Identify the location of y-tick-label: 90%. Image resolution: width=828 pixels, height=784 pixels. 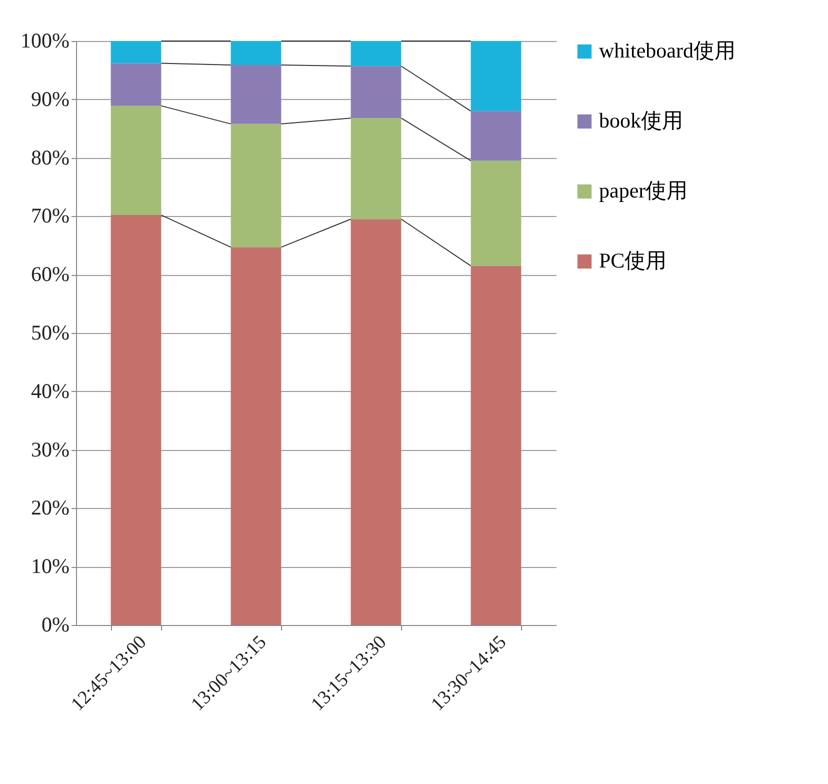
(50, 98).